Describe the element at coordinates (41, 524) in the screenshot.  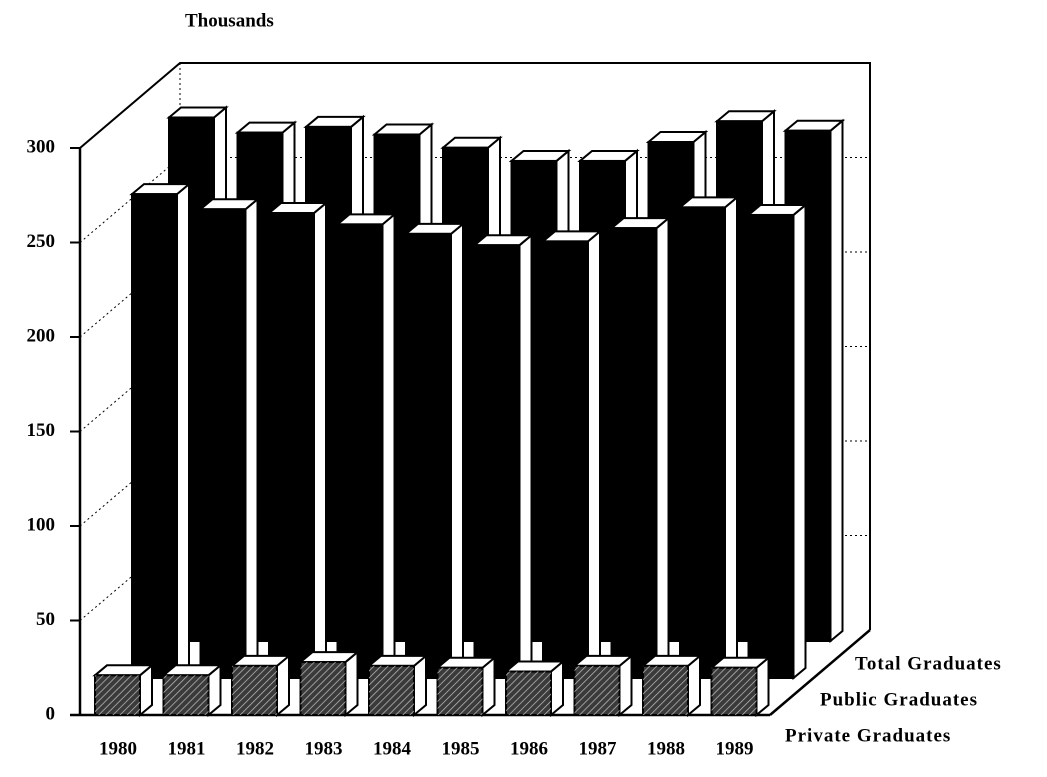
I see `y-tick-label: 100` at that location.